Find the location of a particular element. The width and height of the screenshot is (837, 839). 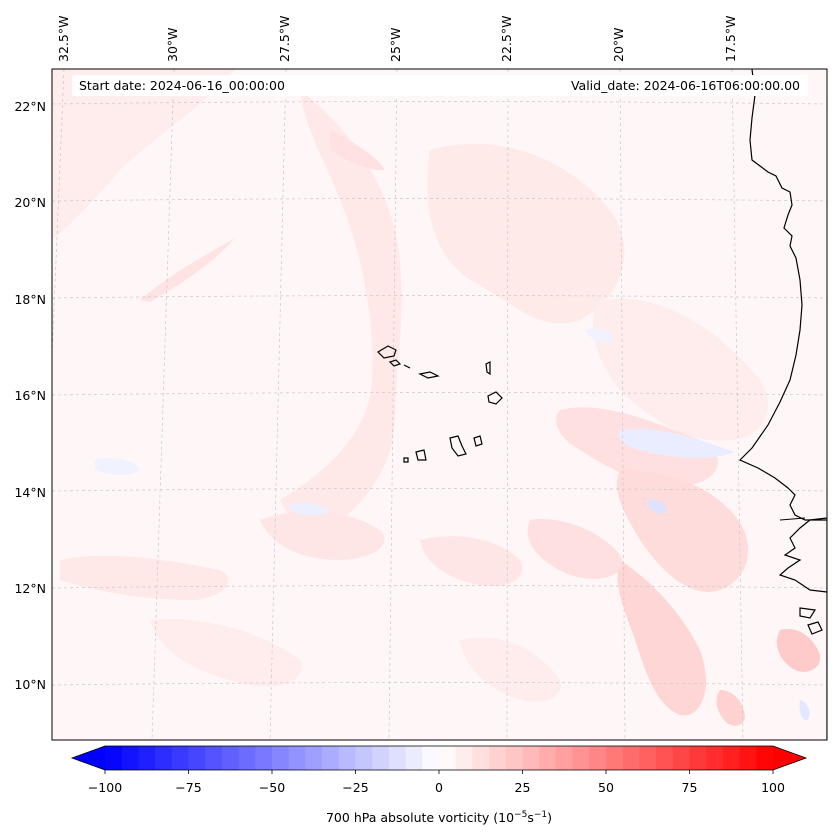

lon-label-30w: 30°W is located at coordinates (172, 44).